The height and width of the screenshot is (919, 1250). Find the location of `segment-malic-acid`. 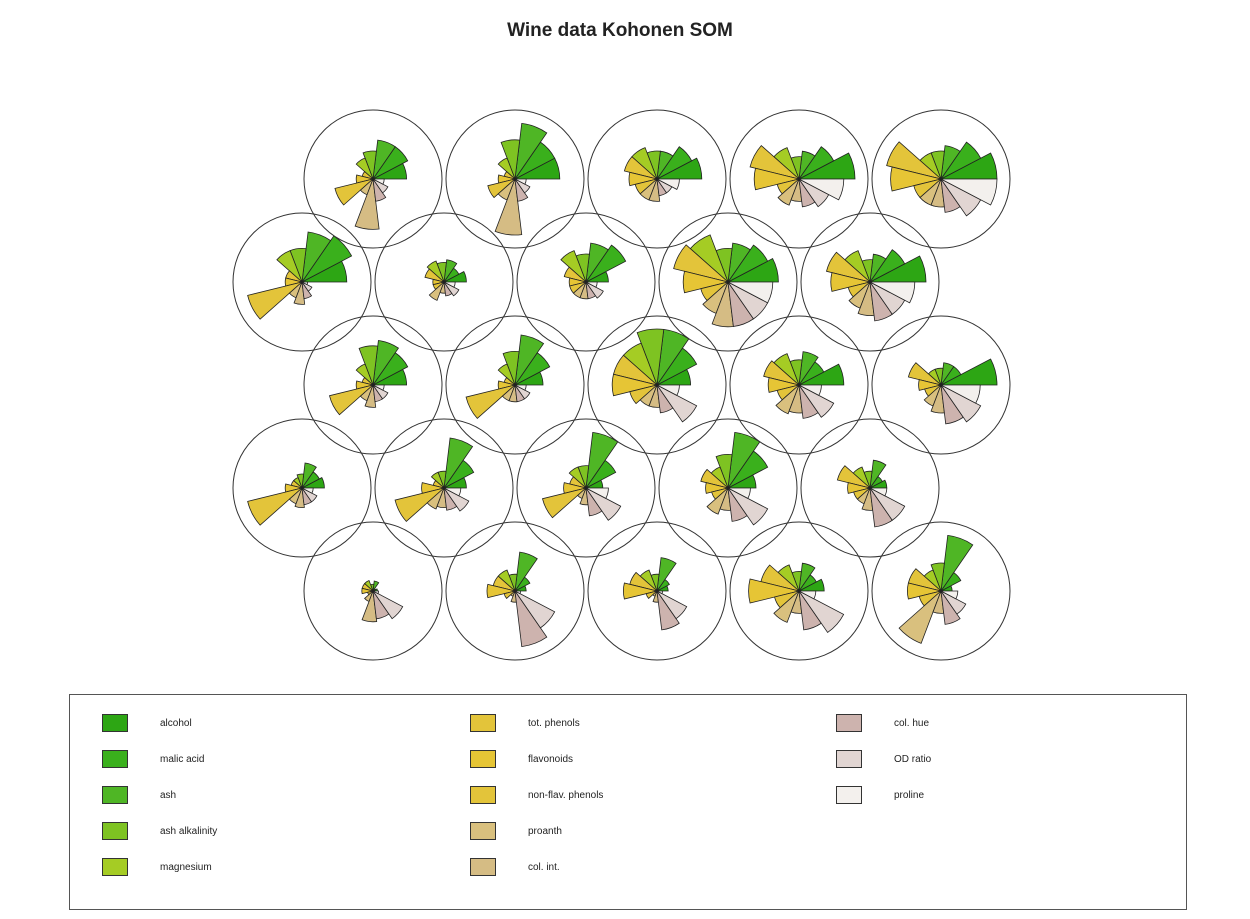

segment-malic-acid is located at coordinates (606, 263).